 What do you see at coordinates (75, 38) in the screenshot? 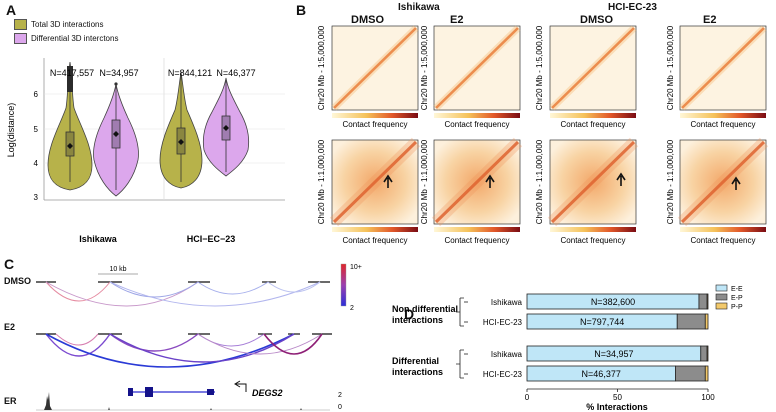
I see `legend-label-differential: Differential 3D interctons` at bounding box center [75, 38].